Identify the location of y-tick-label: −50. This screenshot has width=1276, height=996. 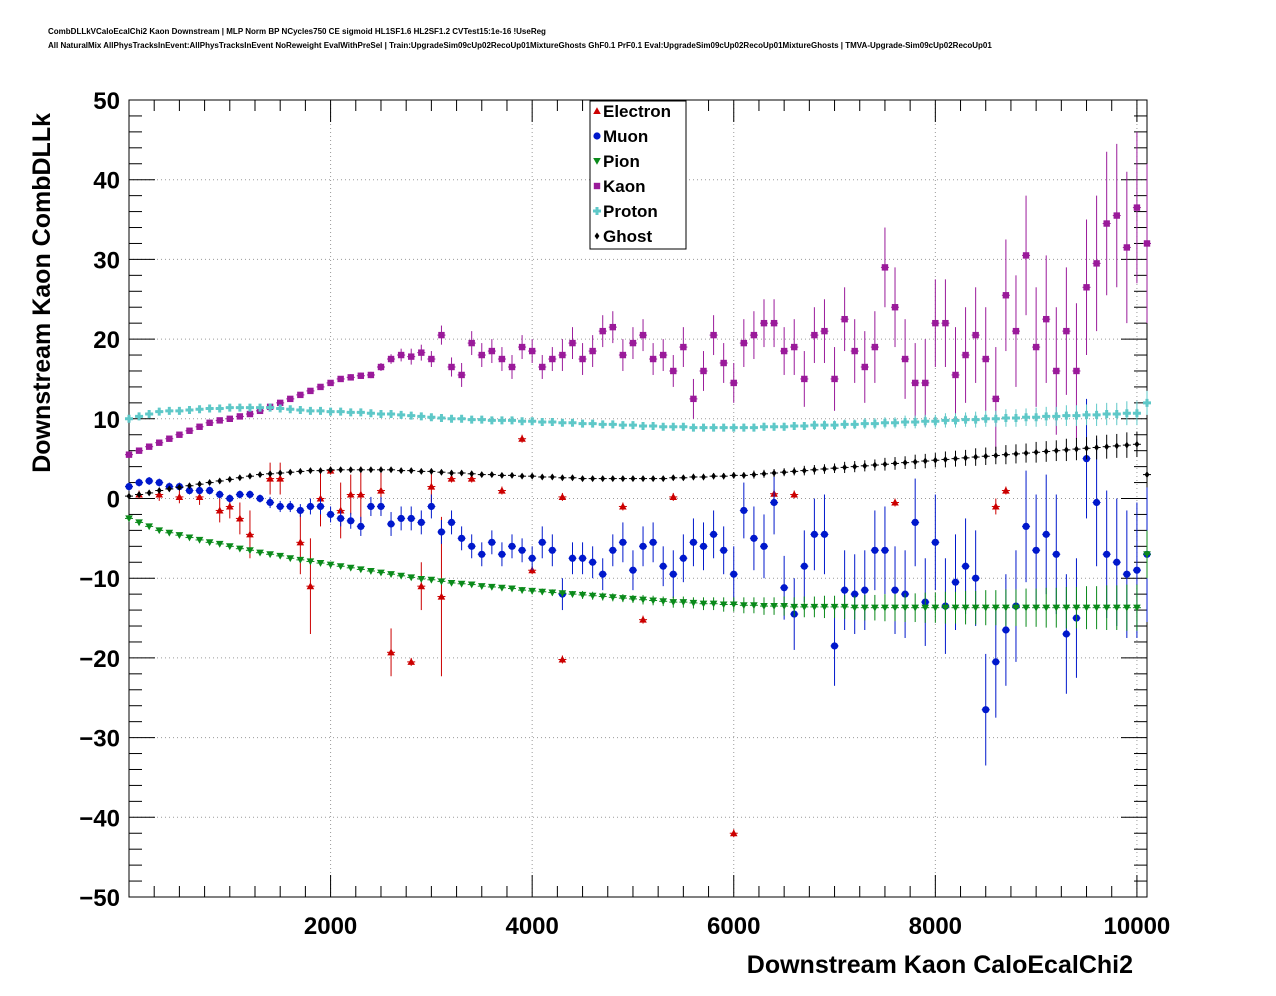
(99, 898).